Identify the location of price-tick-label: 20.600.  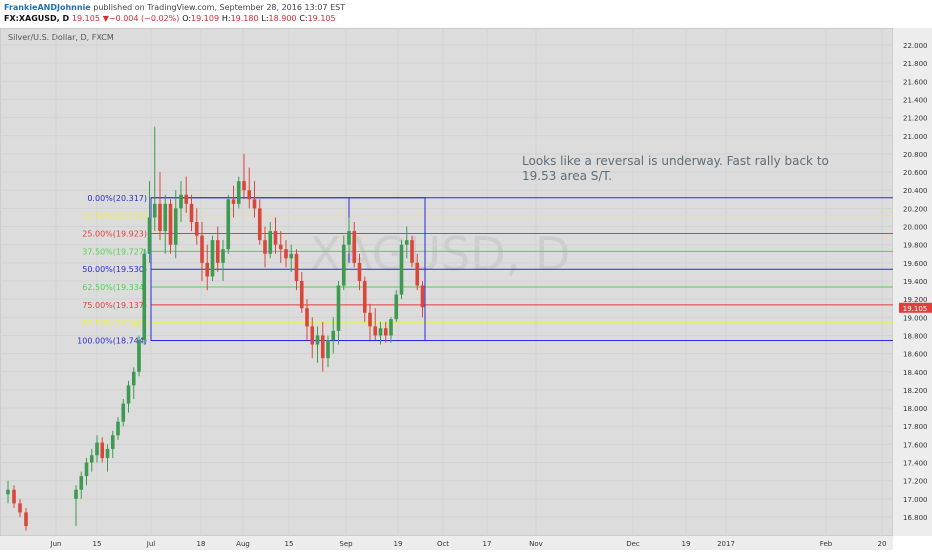
(915, 173).